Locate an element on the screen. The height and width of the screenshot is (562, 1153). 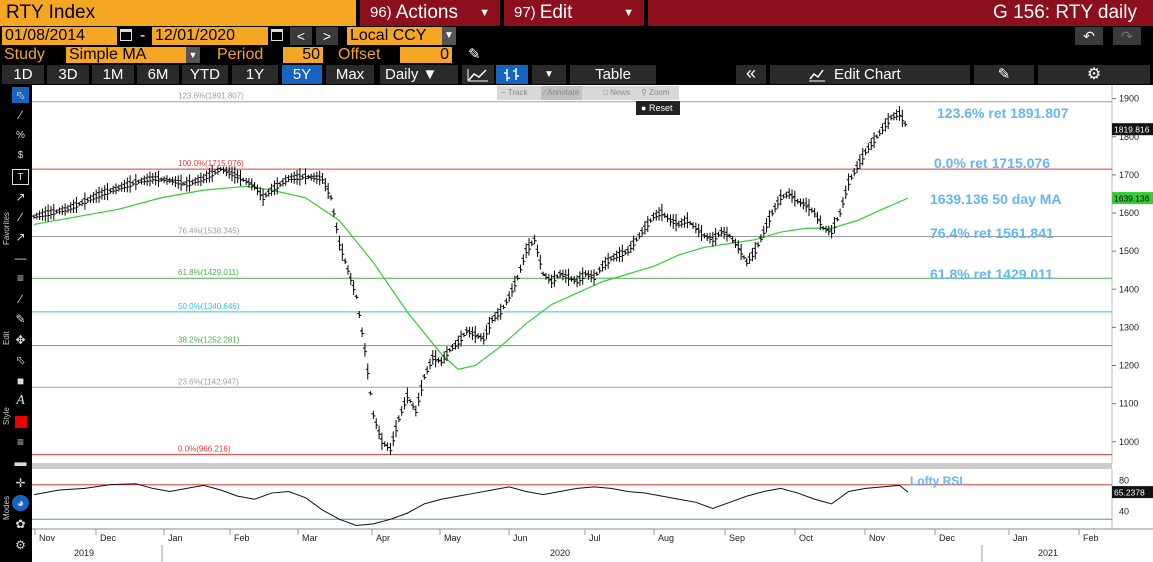
study-label: Study is located at coordinates (24, 54).